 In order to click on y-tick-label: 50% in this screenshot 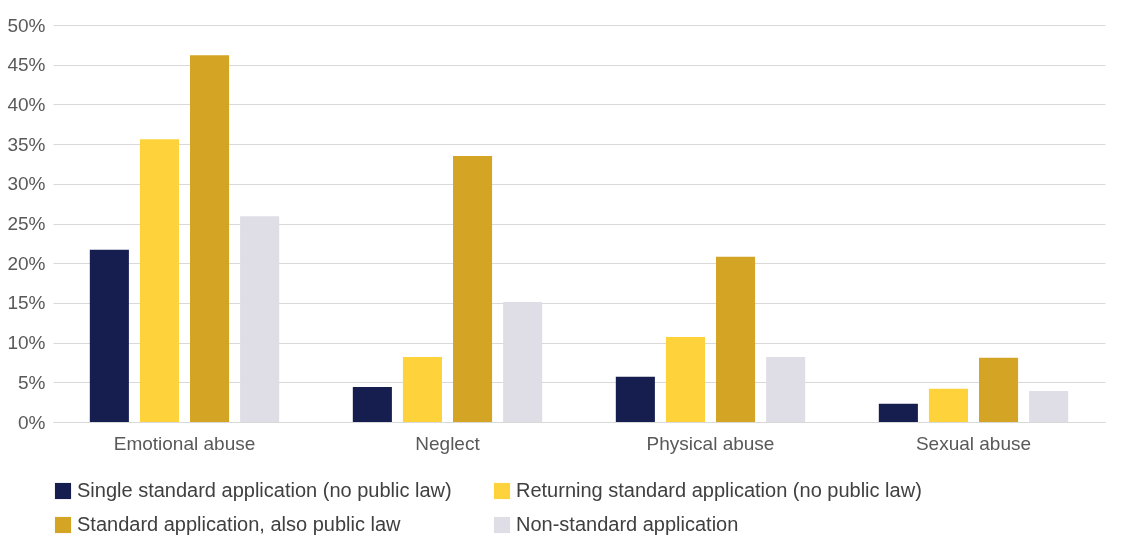, I will do `click(26, 25)`.